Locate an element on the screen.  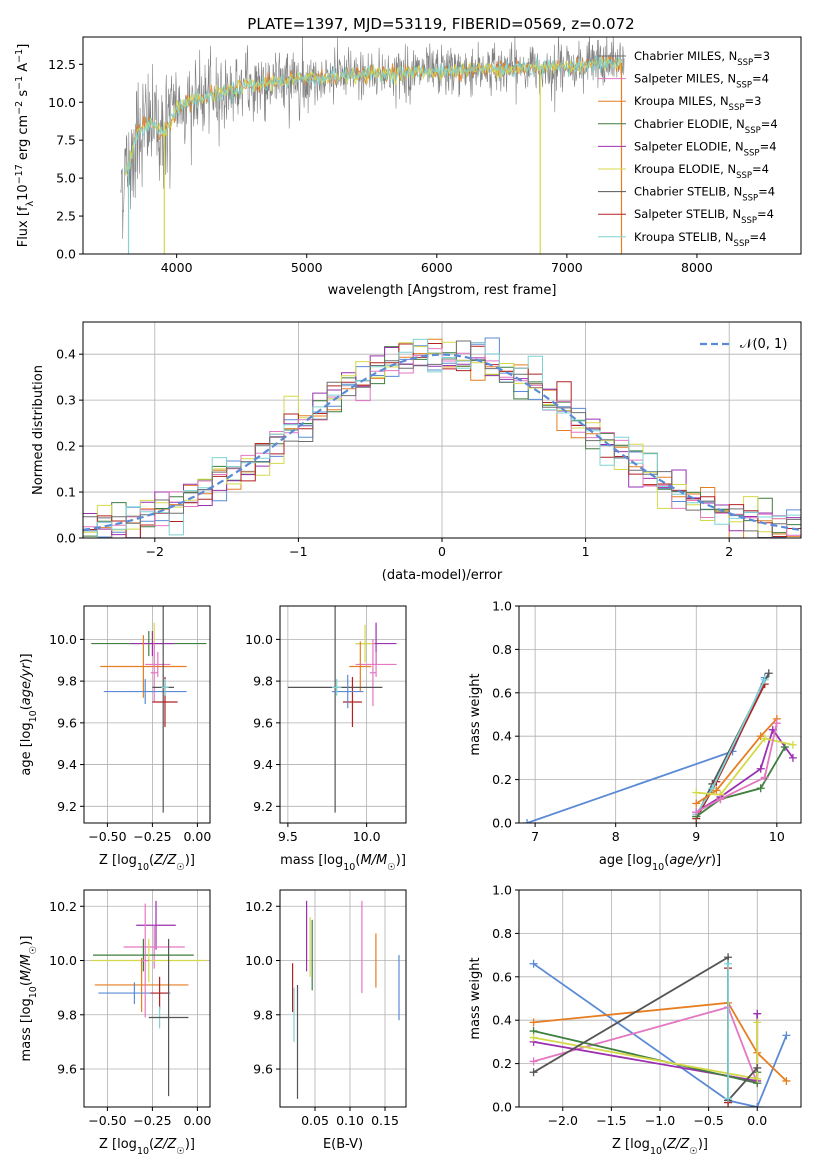
y-axis-label: mass [log10(M/M☉)] is located at coordinates (29, 999).